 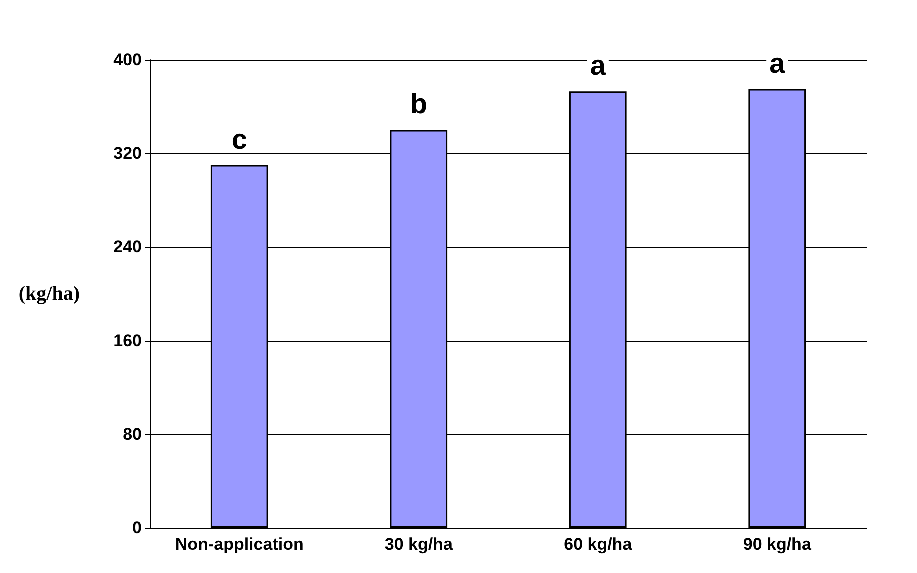 I want to click on y-tick-label: 80, so click(x=132, y=434).